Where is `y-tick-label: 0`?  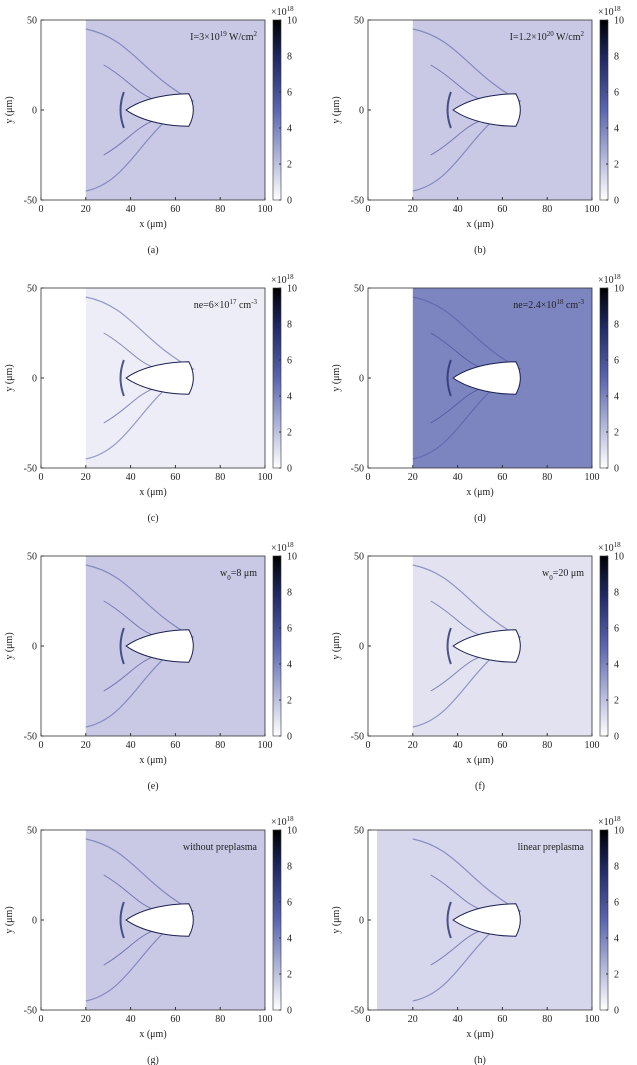
y-tick-label: 0 is located at coordinates (361, 379).